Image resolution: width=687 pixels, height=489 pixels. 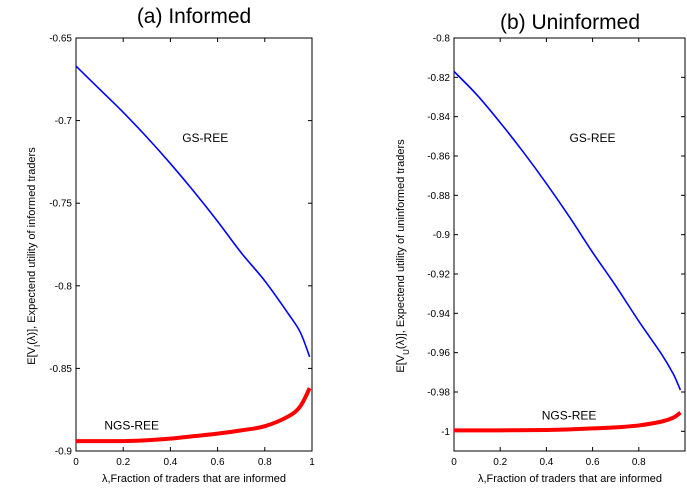 What do you see at coordinates (438, 314) in the screenshot?
I see `y-tick-label: -0.94` at bounding box center [438, 314].